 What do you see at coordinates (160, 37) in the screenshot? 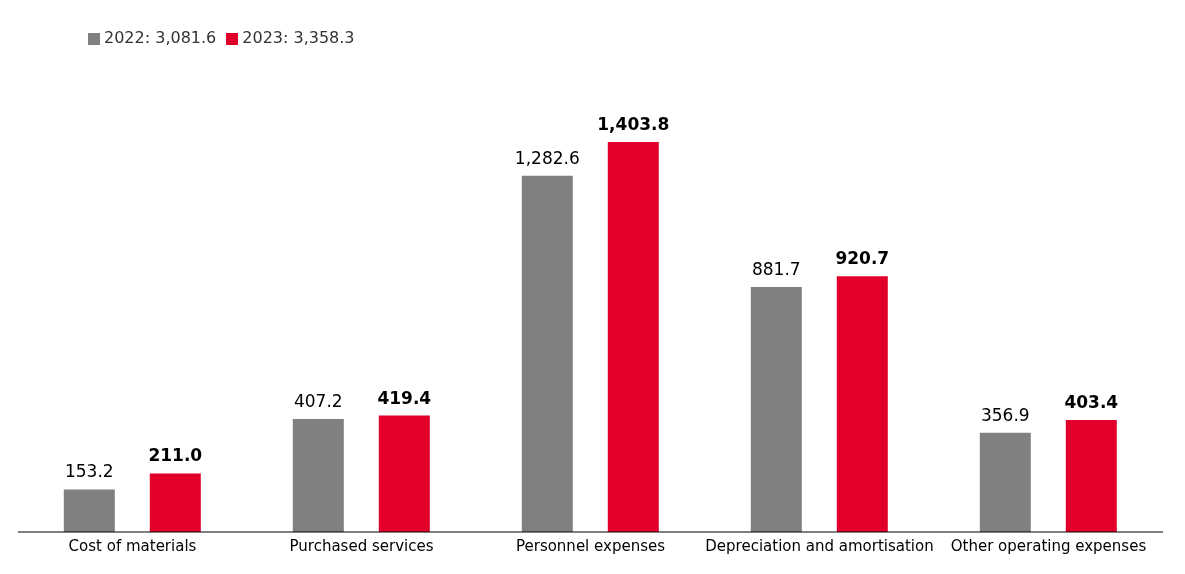
I see `legend-label: 2022: 3,081.6` at bounding box center [160, 37].